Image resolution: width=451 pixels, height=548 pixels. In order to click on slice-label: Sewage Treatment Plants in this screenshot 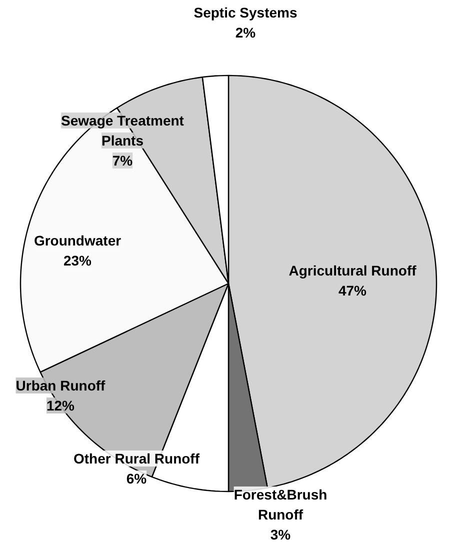, I will do `click(122, 130)`.